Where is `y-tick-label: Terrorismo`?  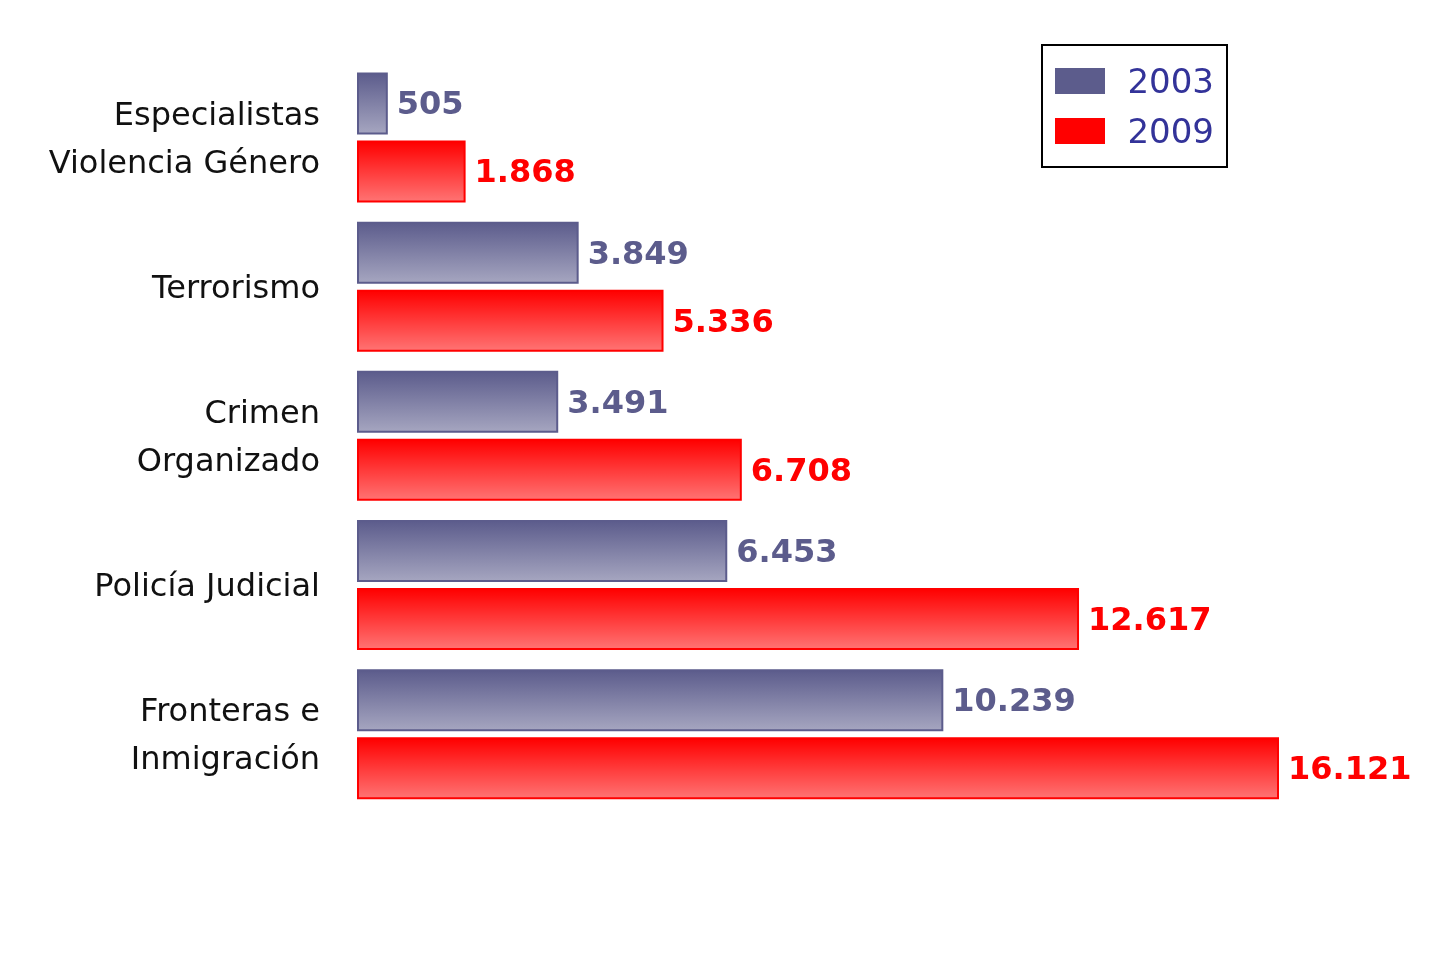
y-tick-label: Terrorismo is located at coordinates (235, 286).